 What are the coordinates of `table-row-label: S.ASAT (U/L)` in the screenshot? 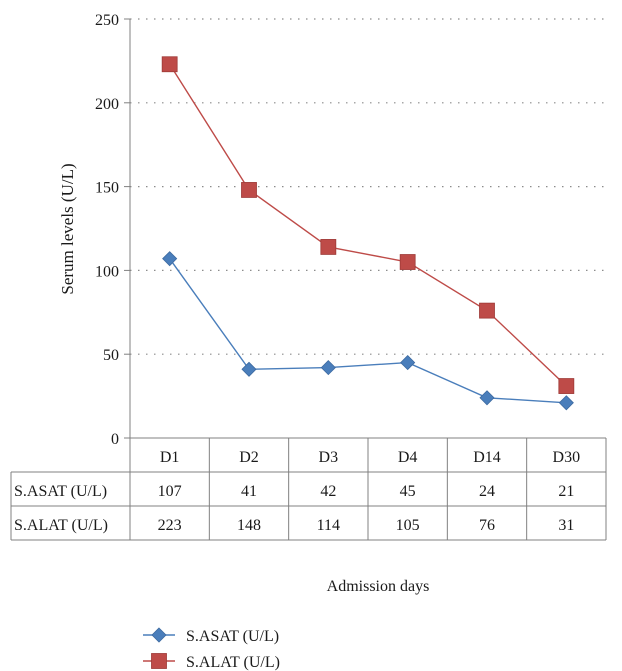 It's located at (60, 491).